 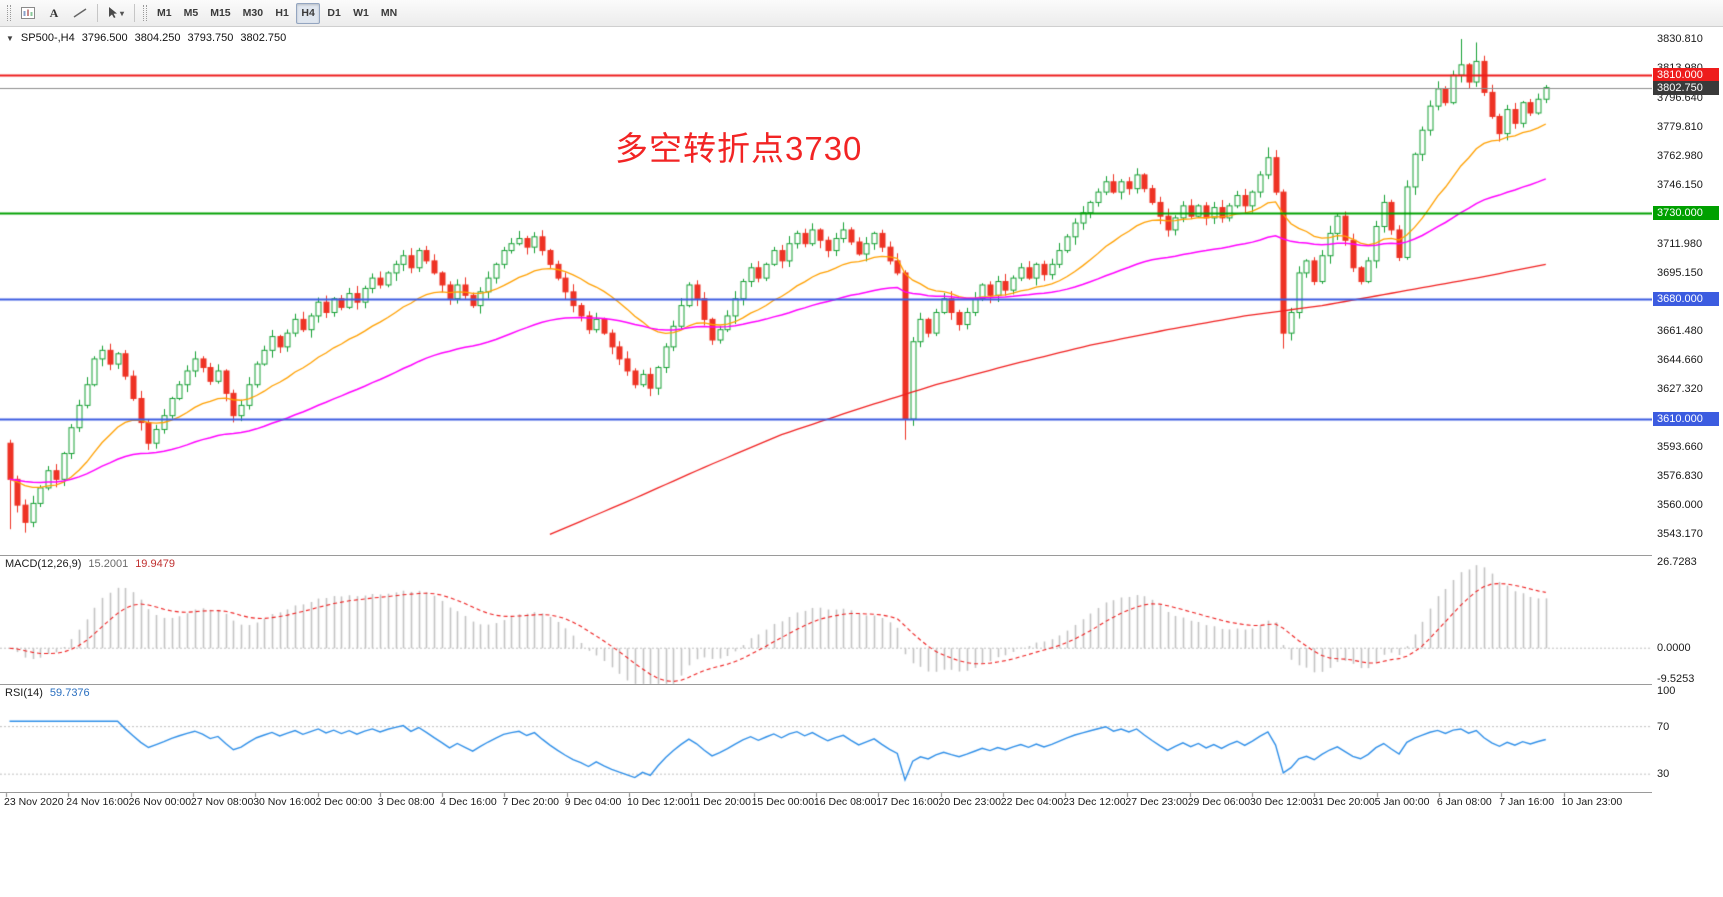 What do you see at coordinates (47, 38) in the screenshot?
I see `symbol-timeframe-label: SP500-,H4` at bounding box center [47, 38].